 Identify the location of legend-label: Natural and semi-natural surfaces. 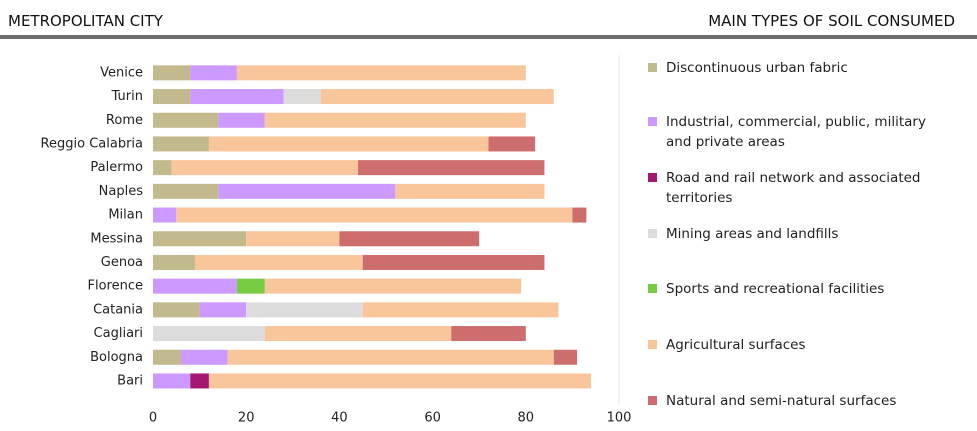
(781, 401).